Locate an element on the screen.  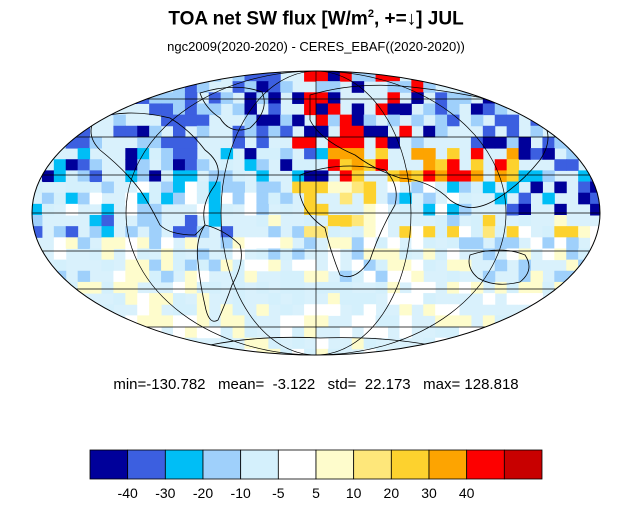
colorbar-label: 30 is located at coordinates (429, 493).